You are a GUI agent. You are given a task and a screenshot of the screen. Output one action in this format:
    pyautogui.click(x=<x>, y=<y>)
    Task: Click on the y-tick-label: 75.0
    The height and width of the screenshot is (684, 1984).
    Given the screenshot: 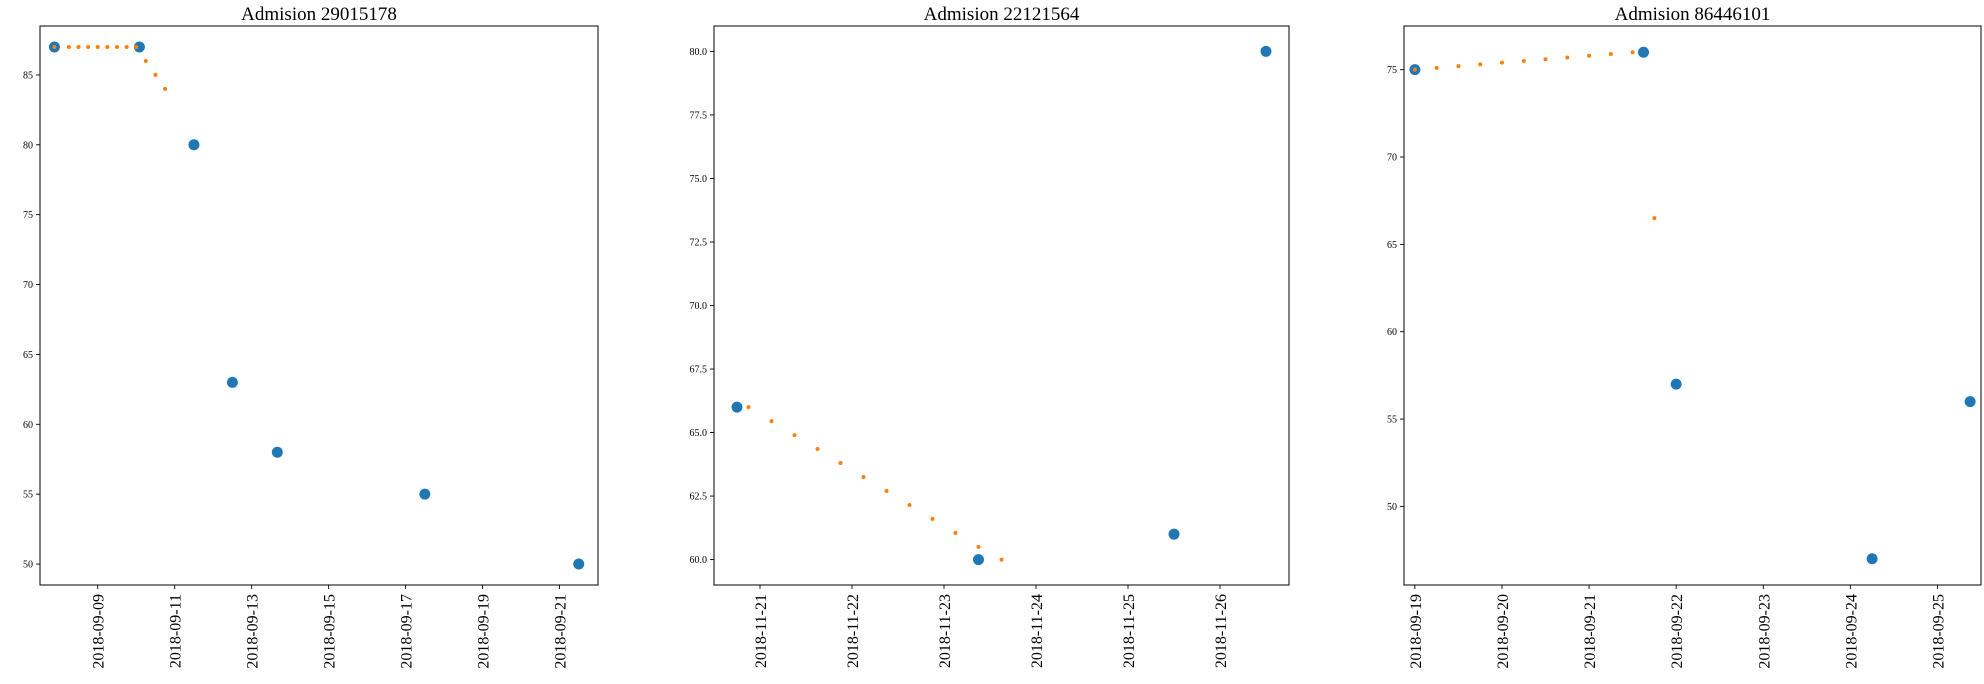 What is the action you would take?
    pyautogui.click(x=699, y=179)
    